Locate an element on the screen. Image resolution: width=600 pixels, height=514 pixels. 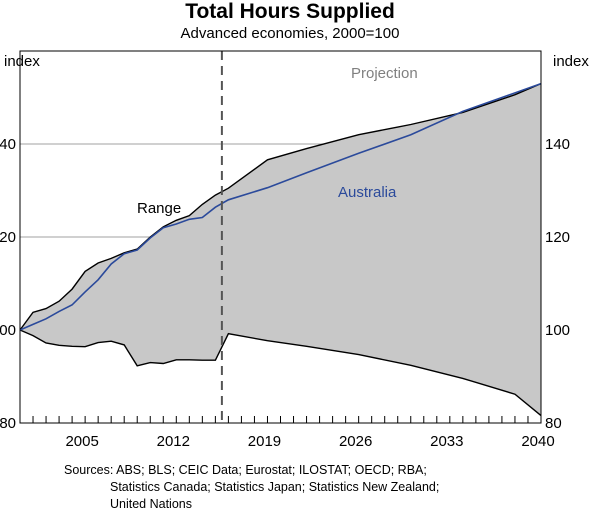
australia-label: Australia is located at coordinates (367, 192).